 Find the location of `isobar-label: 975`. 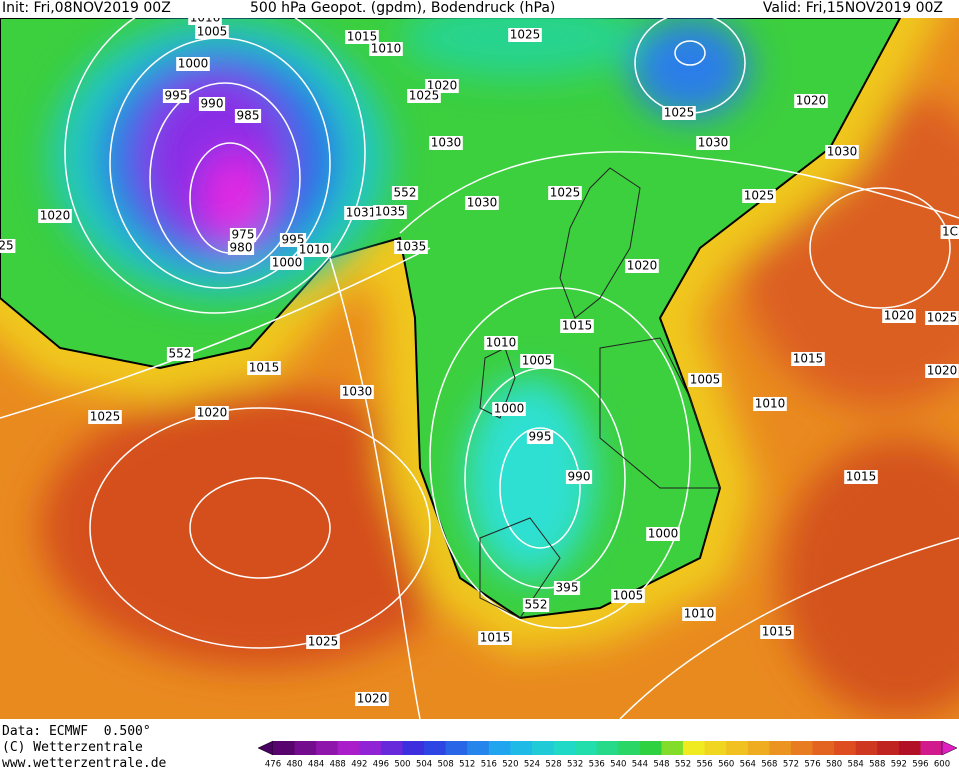

isobar-label: 975 is located at coordinates (243, 235).